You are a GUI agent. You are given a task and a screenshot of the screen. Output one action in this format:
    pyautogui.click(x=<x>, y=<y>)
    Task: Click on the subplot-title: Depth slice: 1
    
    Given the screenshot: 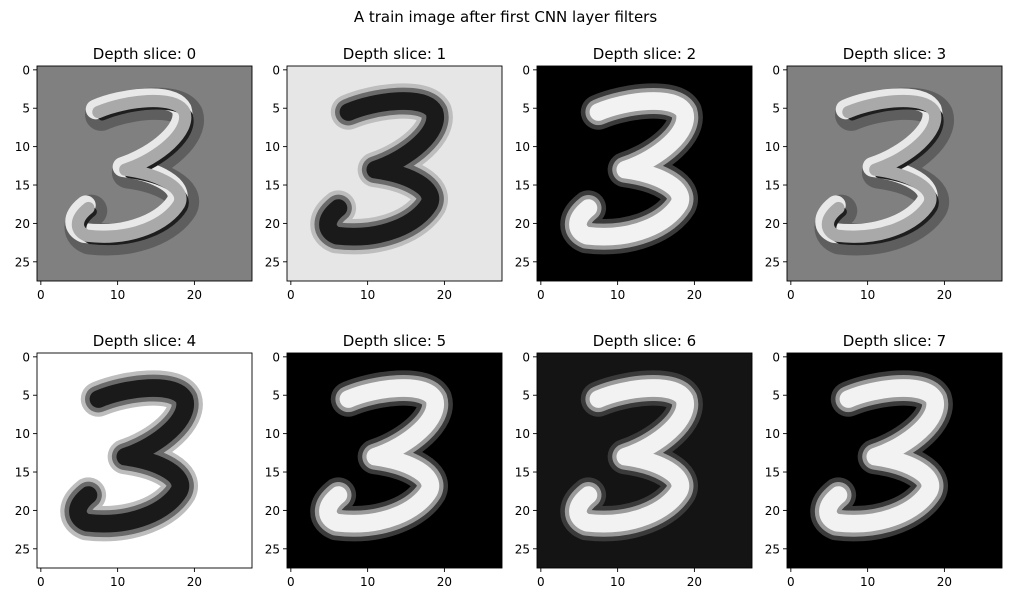 What is the action you would take?
    pyautogui.click(x=394, y=54)
    